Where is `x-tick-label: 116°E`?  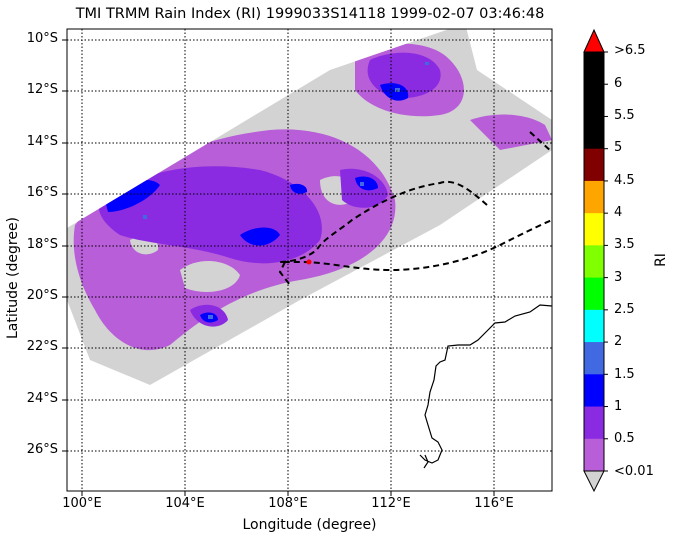
x-tick-label: 116°E is located at coordinates (494, 503).